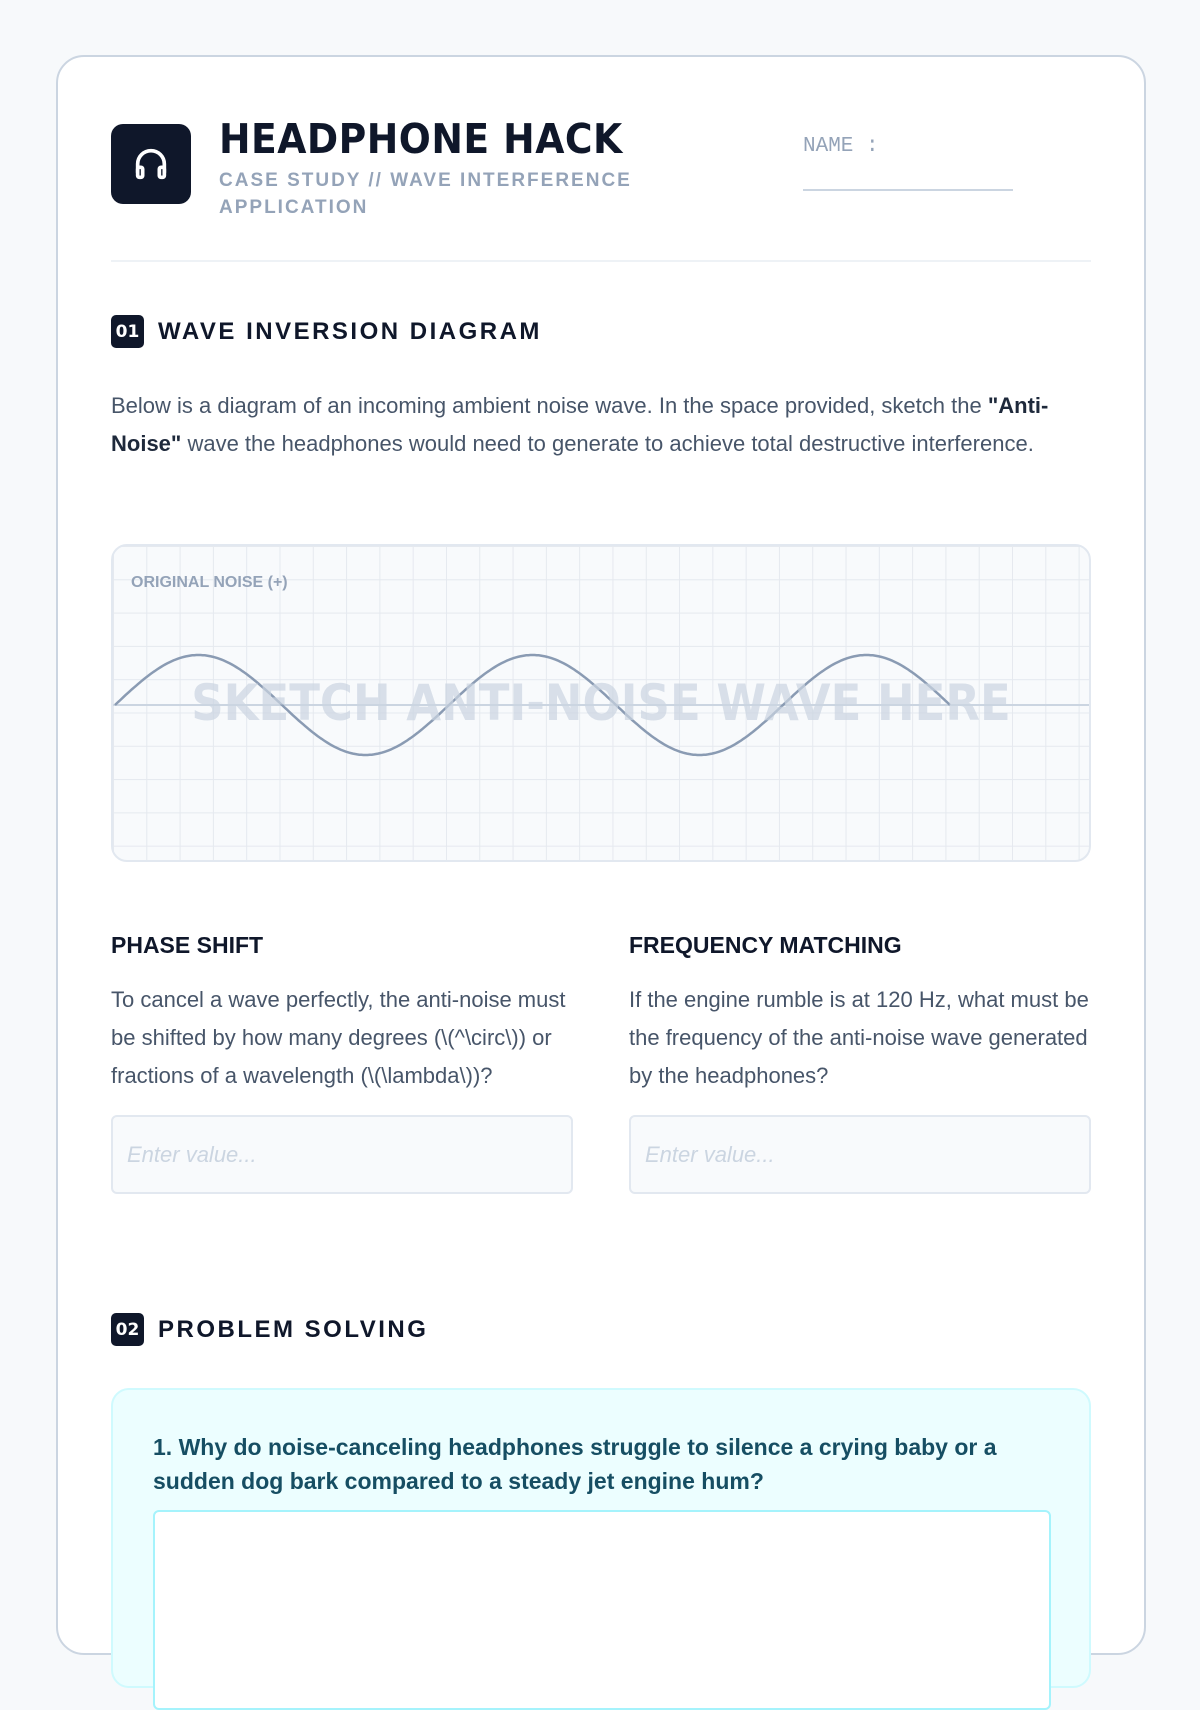  I want to click on phase-shift-input, so click(342, 1154).